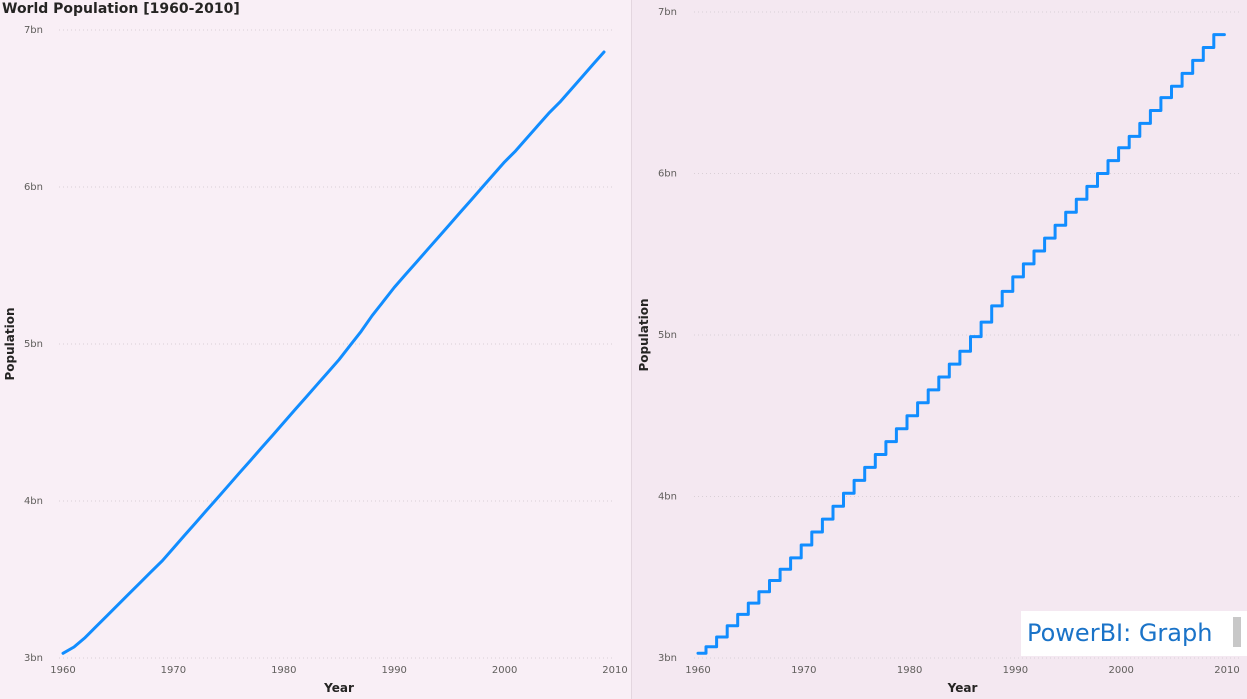  Describe the element at coordinates (121, 9) in the screenshot. I see `chart-title: World Population [1960-2010]` at that location.